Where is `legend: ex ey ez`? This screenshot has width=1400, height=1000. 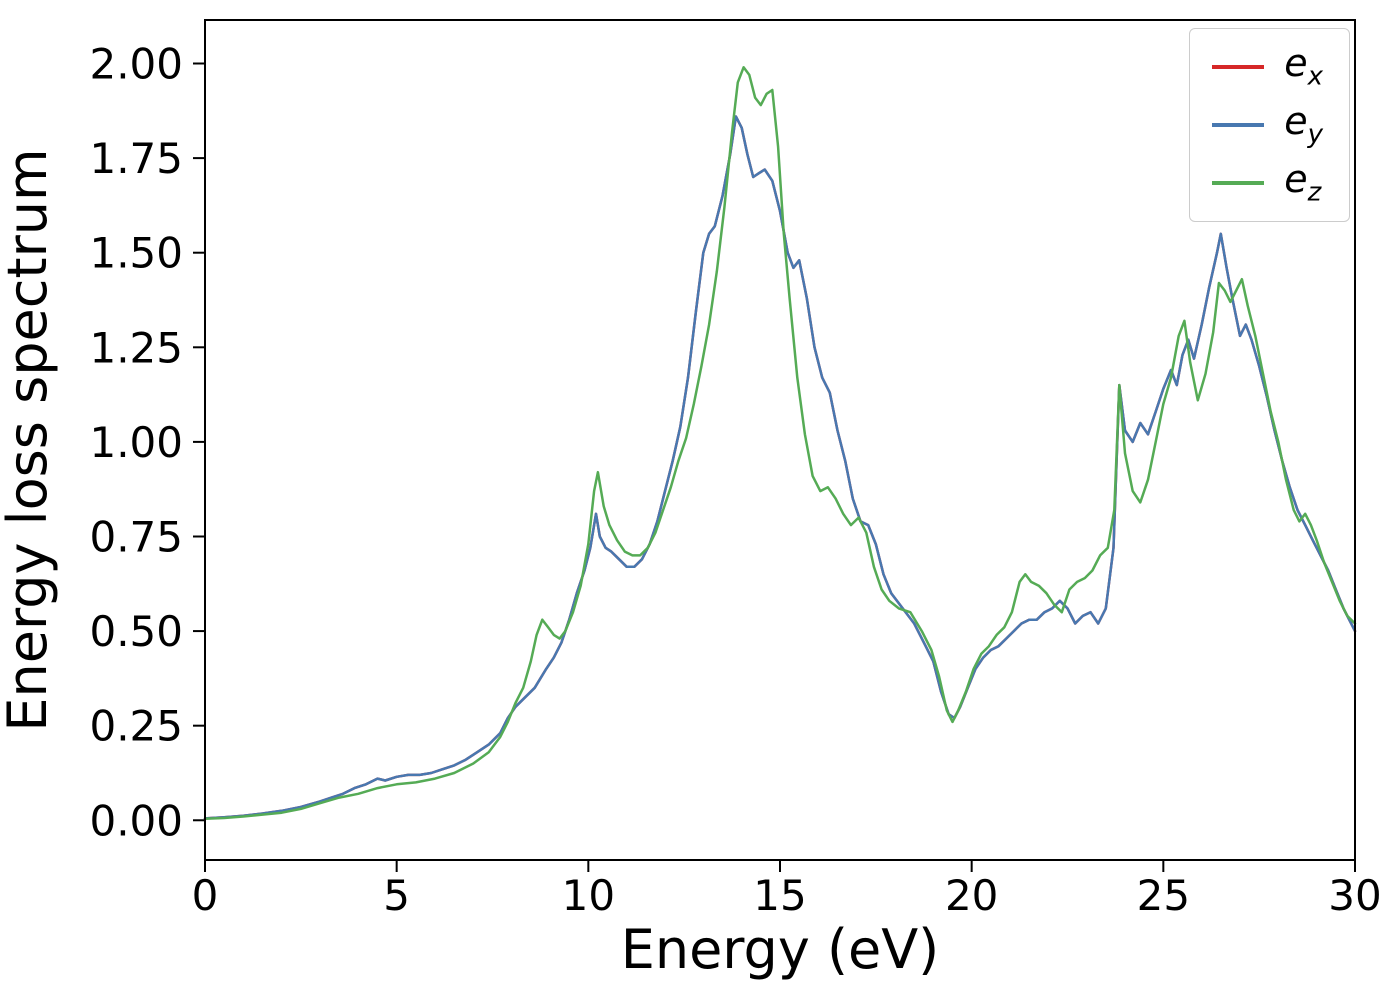
legend: ex ey ez is located at coordinates (1269, 125).